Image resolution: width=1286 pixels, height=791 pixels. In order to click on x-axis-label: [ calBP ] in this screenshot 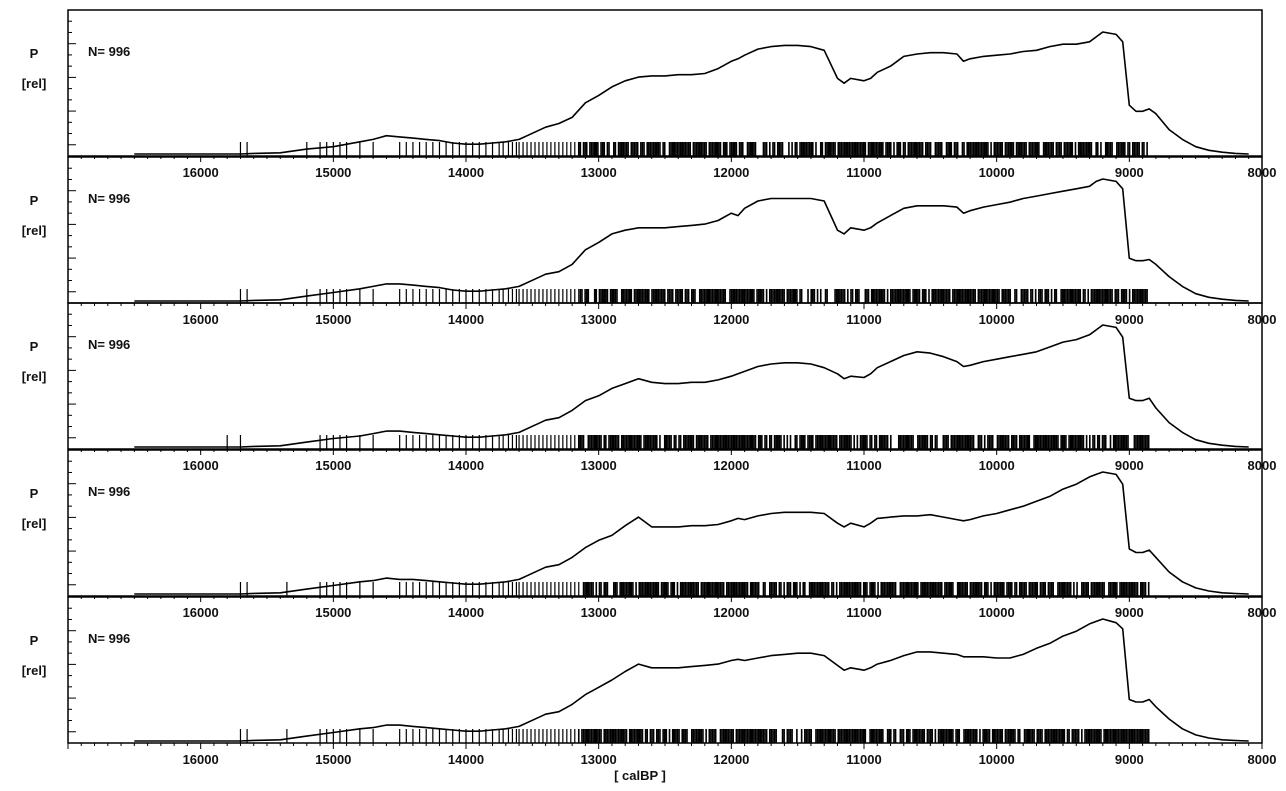, I will do `click(640, 775)`.